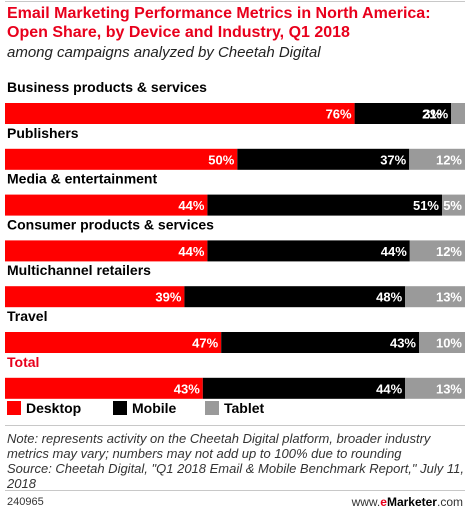 The width and height of the screenshot is (470, 515). Describe the element at coordinates (339, 114) in the screenshot. I see `value-label-desktop-business-products-and-services: 76%` at that location.